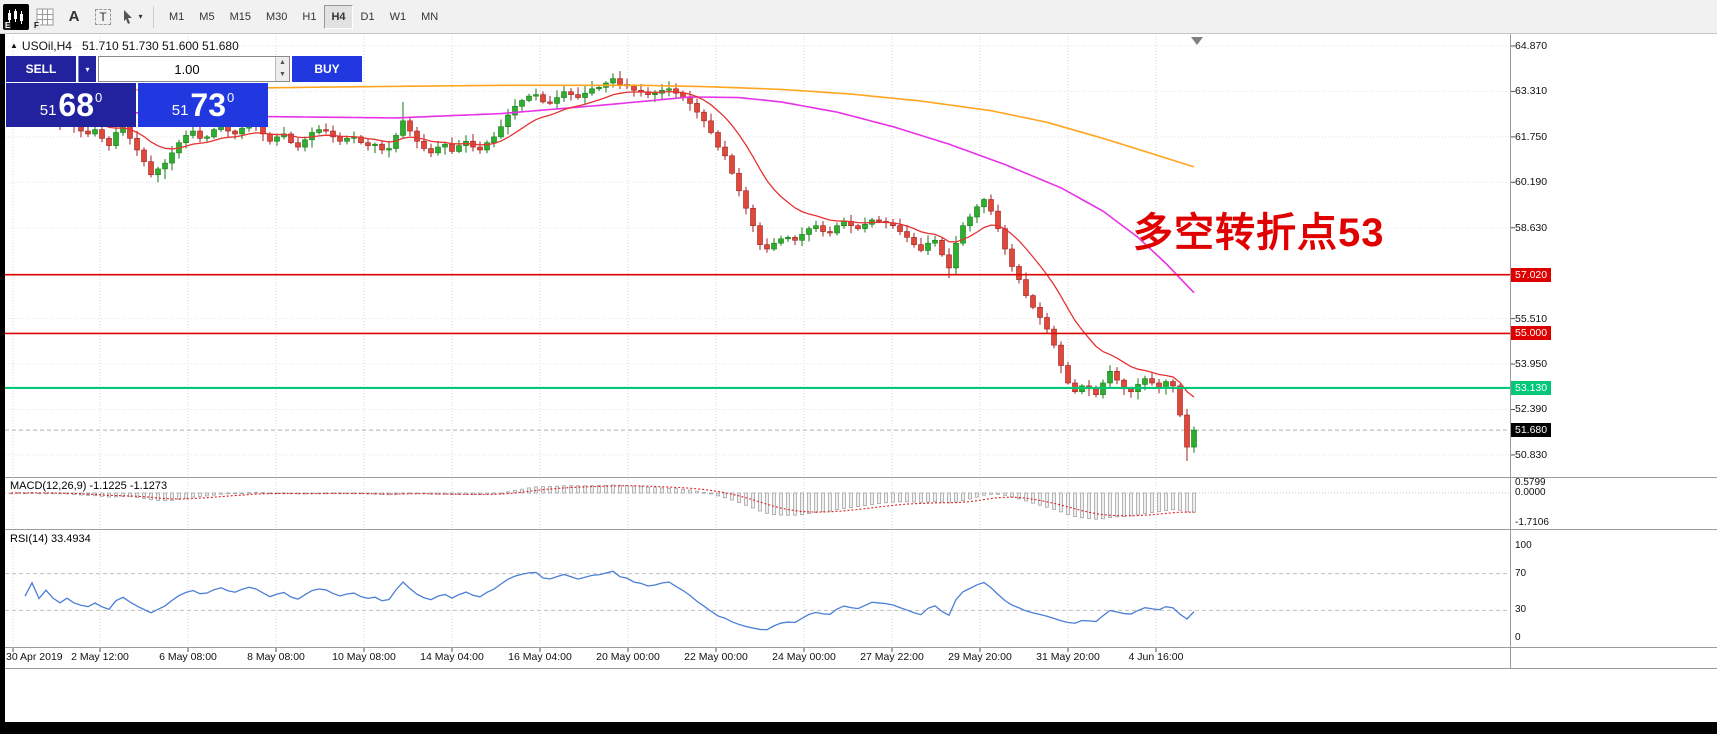  I want to click on cursor-glyph, so click(128, 16).